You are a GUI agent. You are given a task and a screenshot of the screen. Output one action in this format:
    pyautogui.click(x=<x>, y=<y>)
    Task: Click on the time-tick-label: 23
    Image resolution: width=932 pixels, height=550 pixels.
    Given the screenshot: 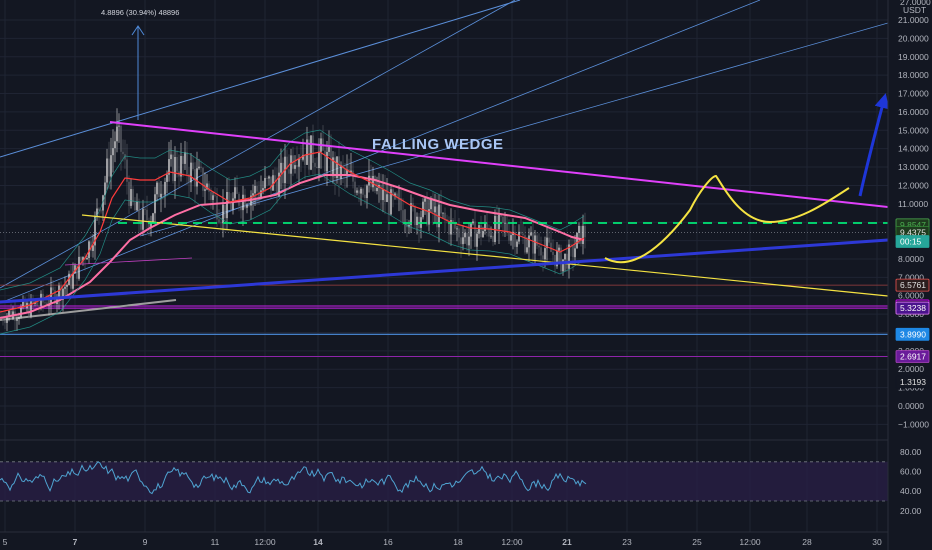 What is the action you would take?
    pyautogui.click(x=627, y=542)
    